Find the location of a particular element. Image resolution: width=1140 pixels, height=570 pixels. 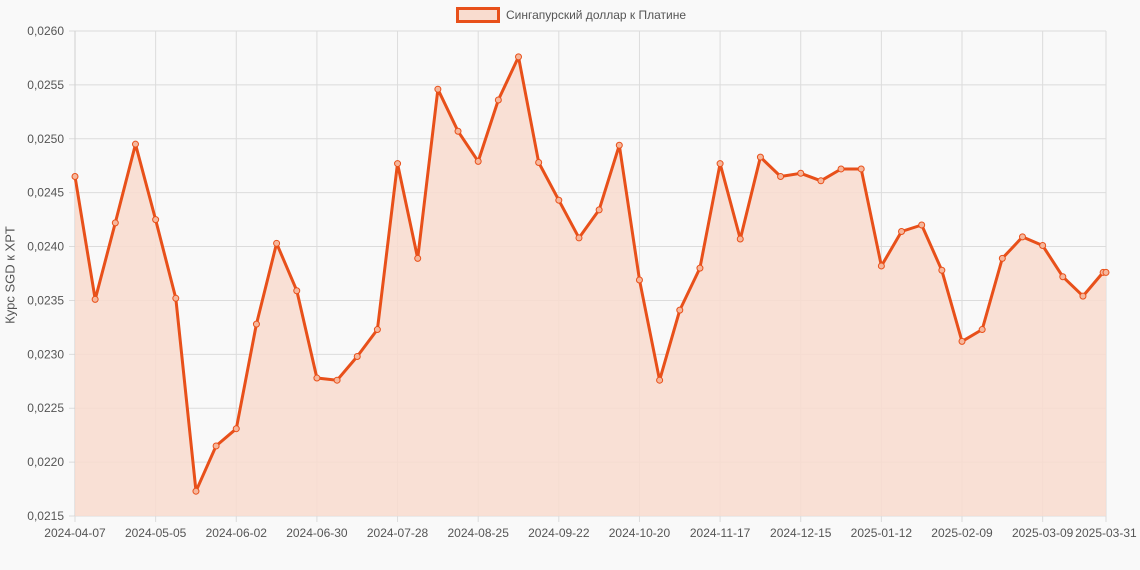

y-axis-label: Курс SGD к XPT is located at coordinates (10, 275).